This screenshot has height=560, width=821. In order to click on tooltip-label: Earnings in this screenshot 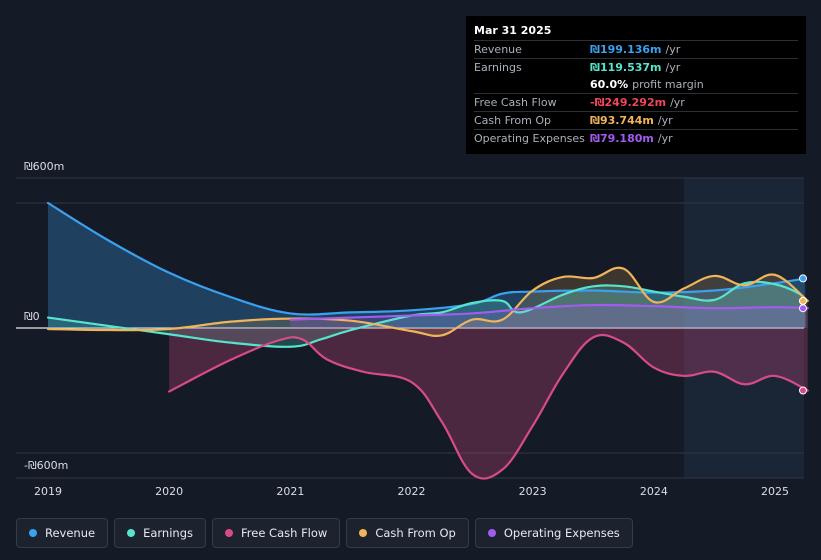, I will do `click(498, 67)`.